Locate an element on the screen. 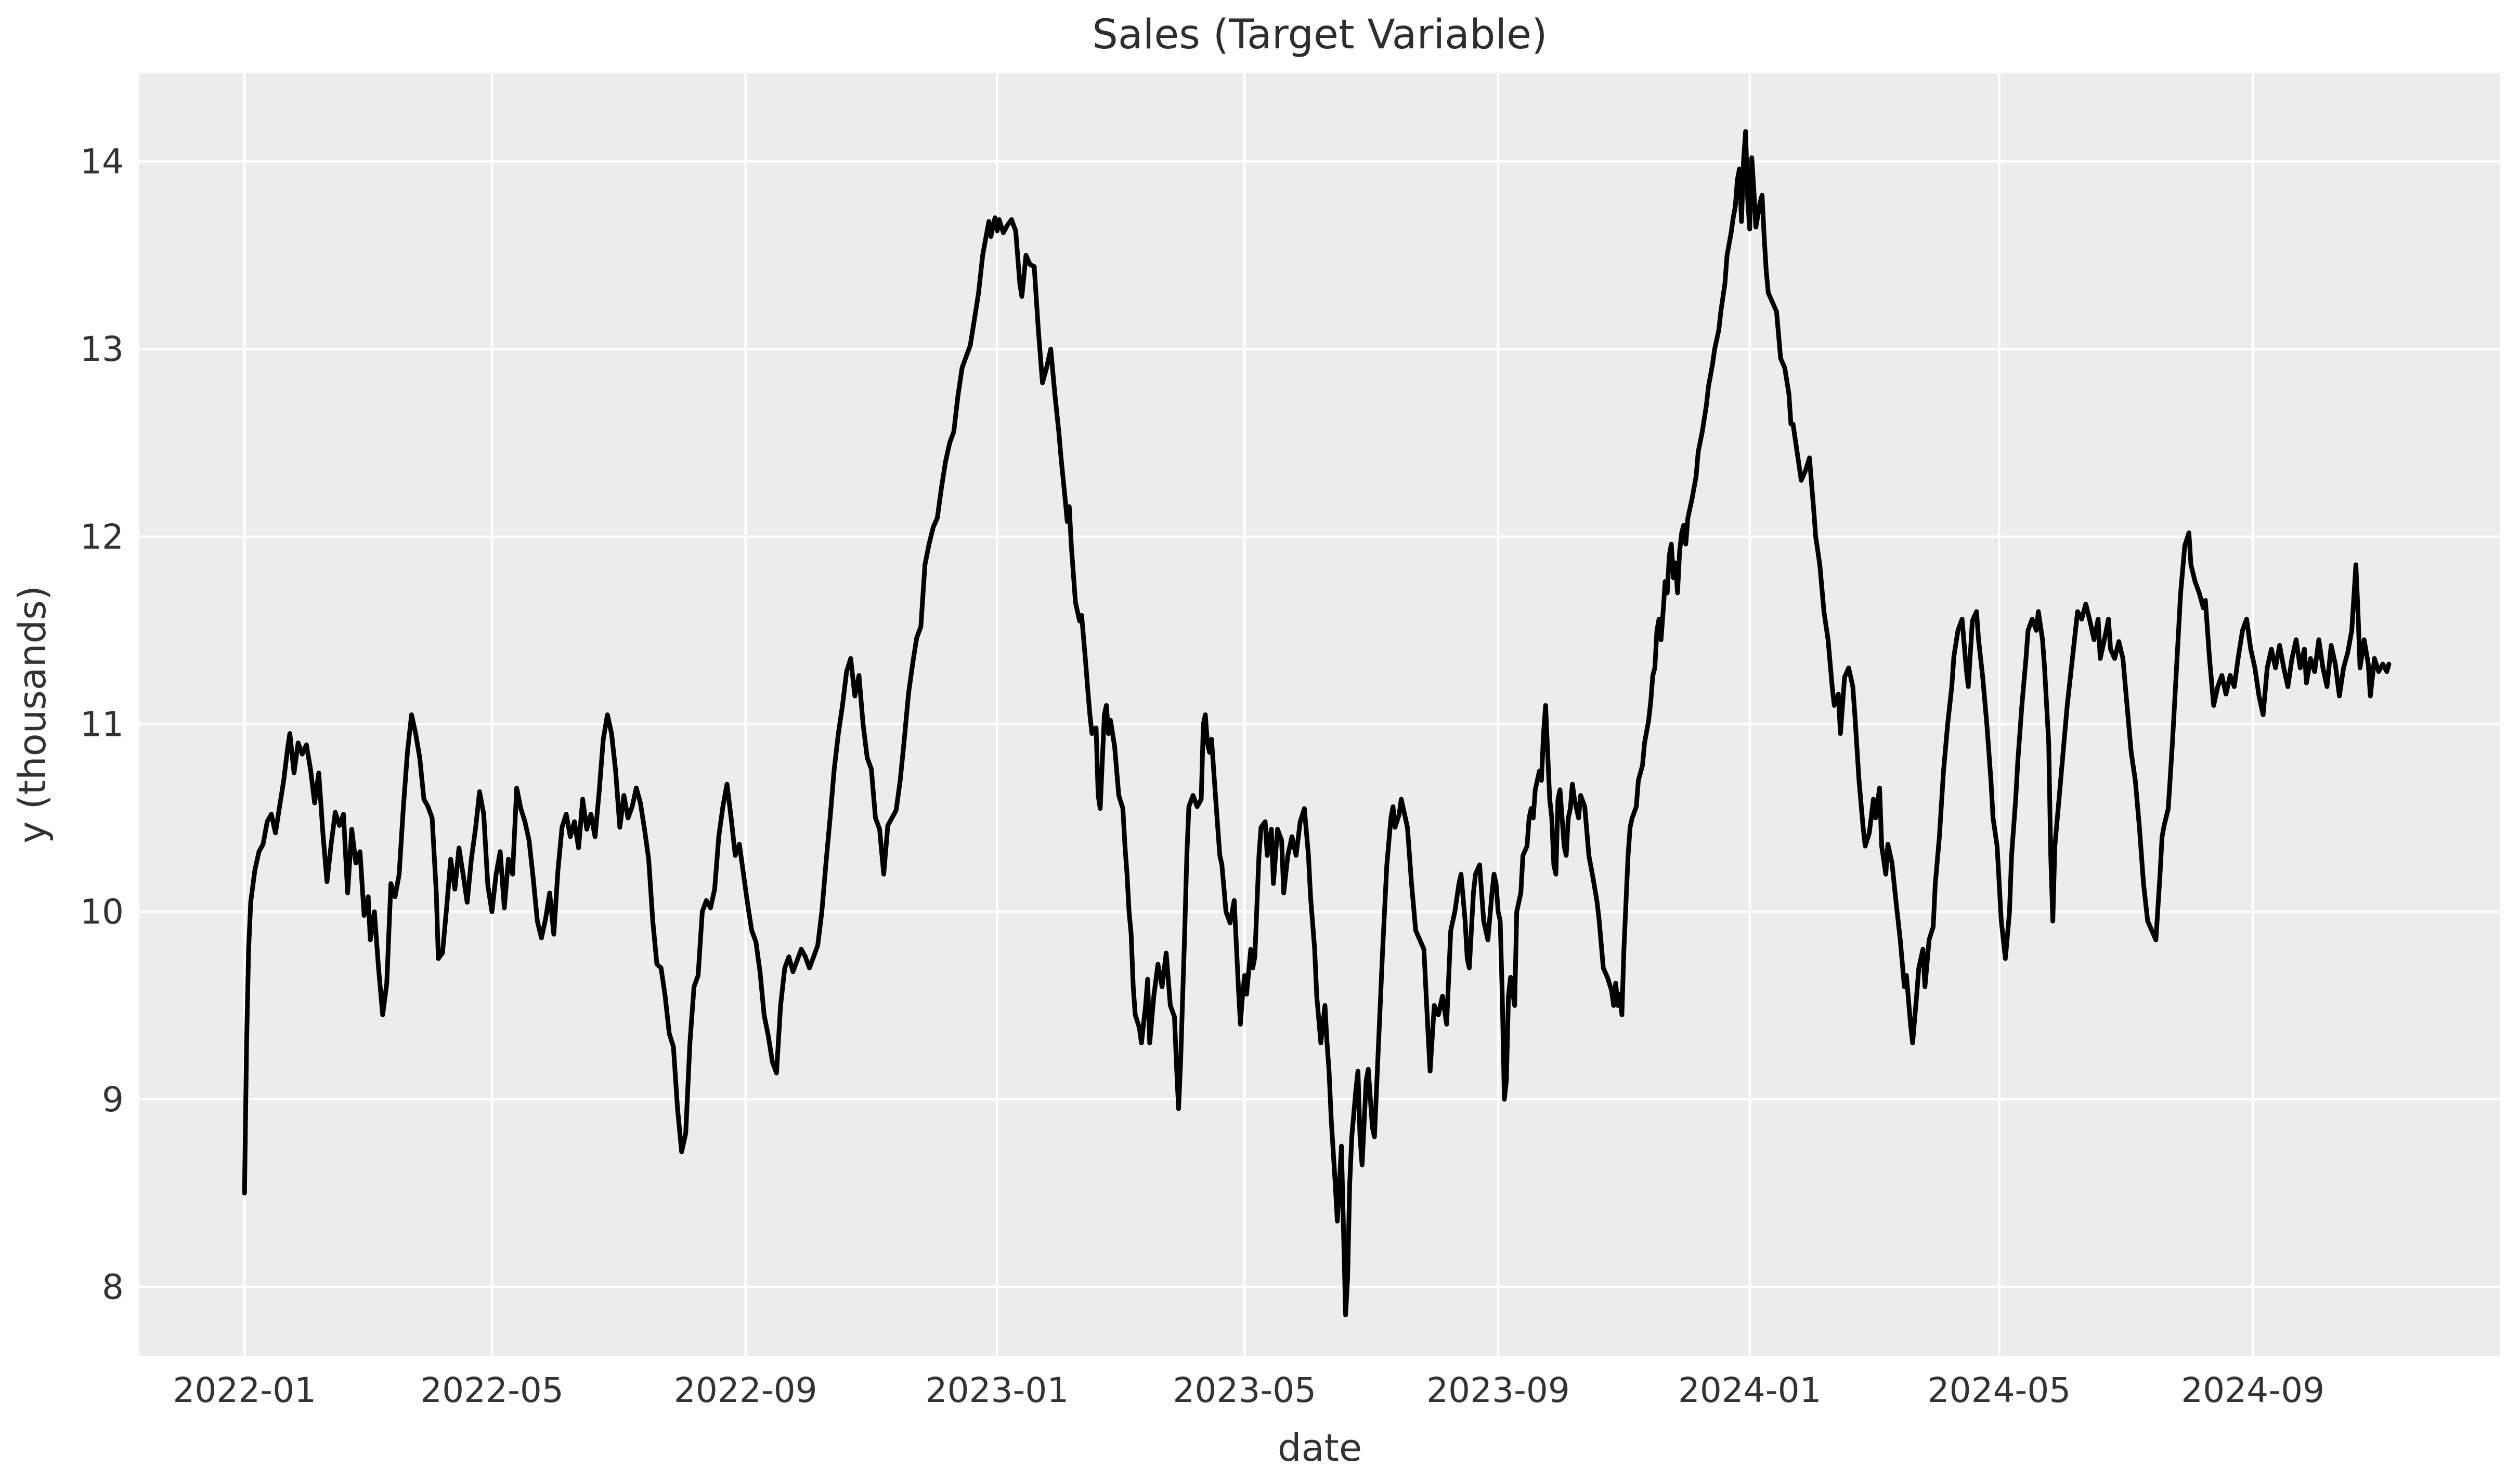 This screenshot has width=2520, height=1480. x-tick-label-2023-01: 2023-01 is located at coordinates (997, 1390).